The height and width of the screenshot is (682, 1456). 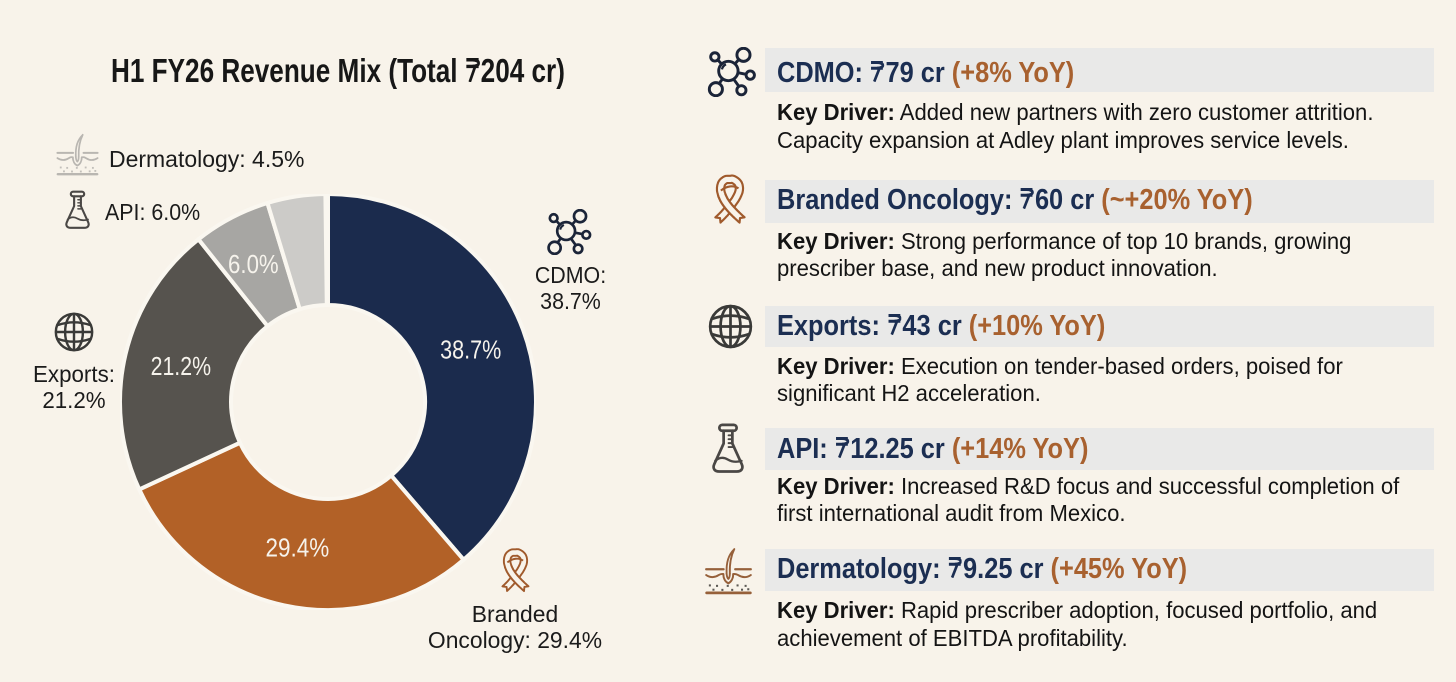 I want to click on svg-text: 21.2%, so click(x=181, y=367).